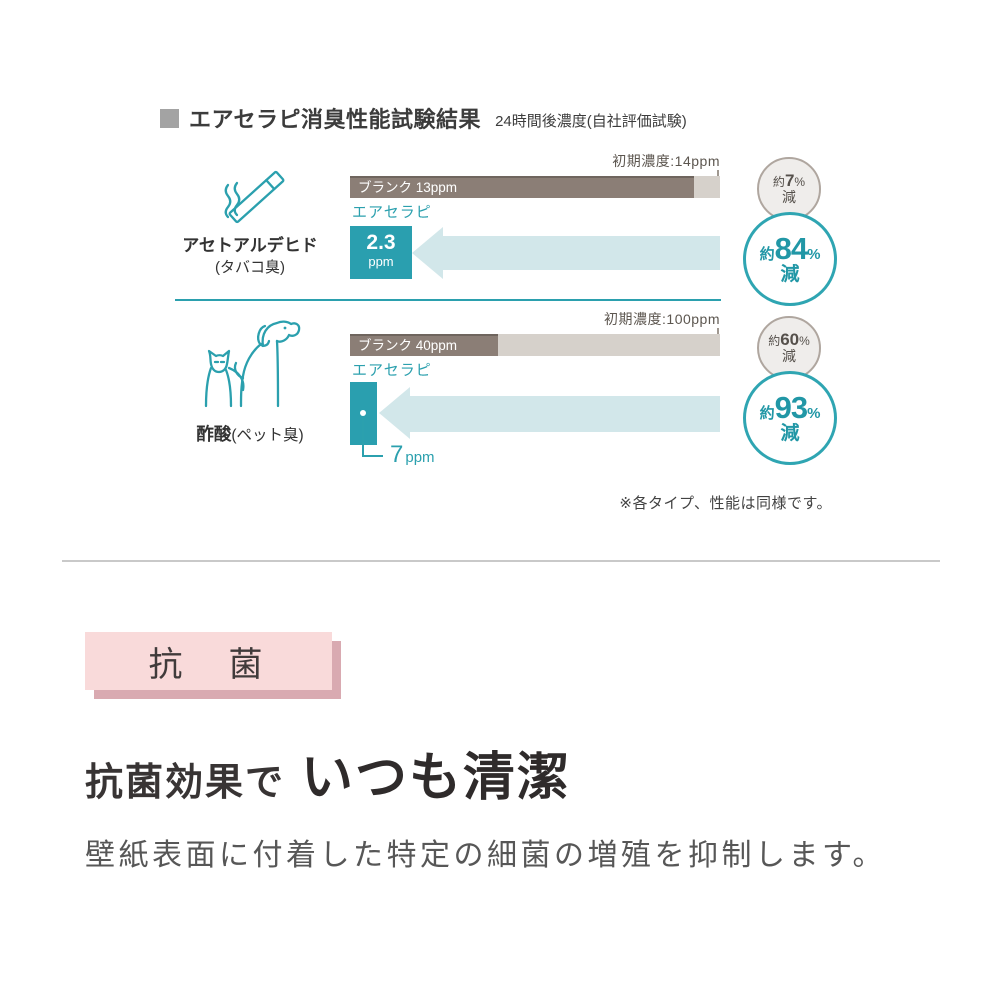  I want to click on row2-blank-reduction-badge: 約60% 減, so click(789, 348).